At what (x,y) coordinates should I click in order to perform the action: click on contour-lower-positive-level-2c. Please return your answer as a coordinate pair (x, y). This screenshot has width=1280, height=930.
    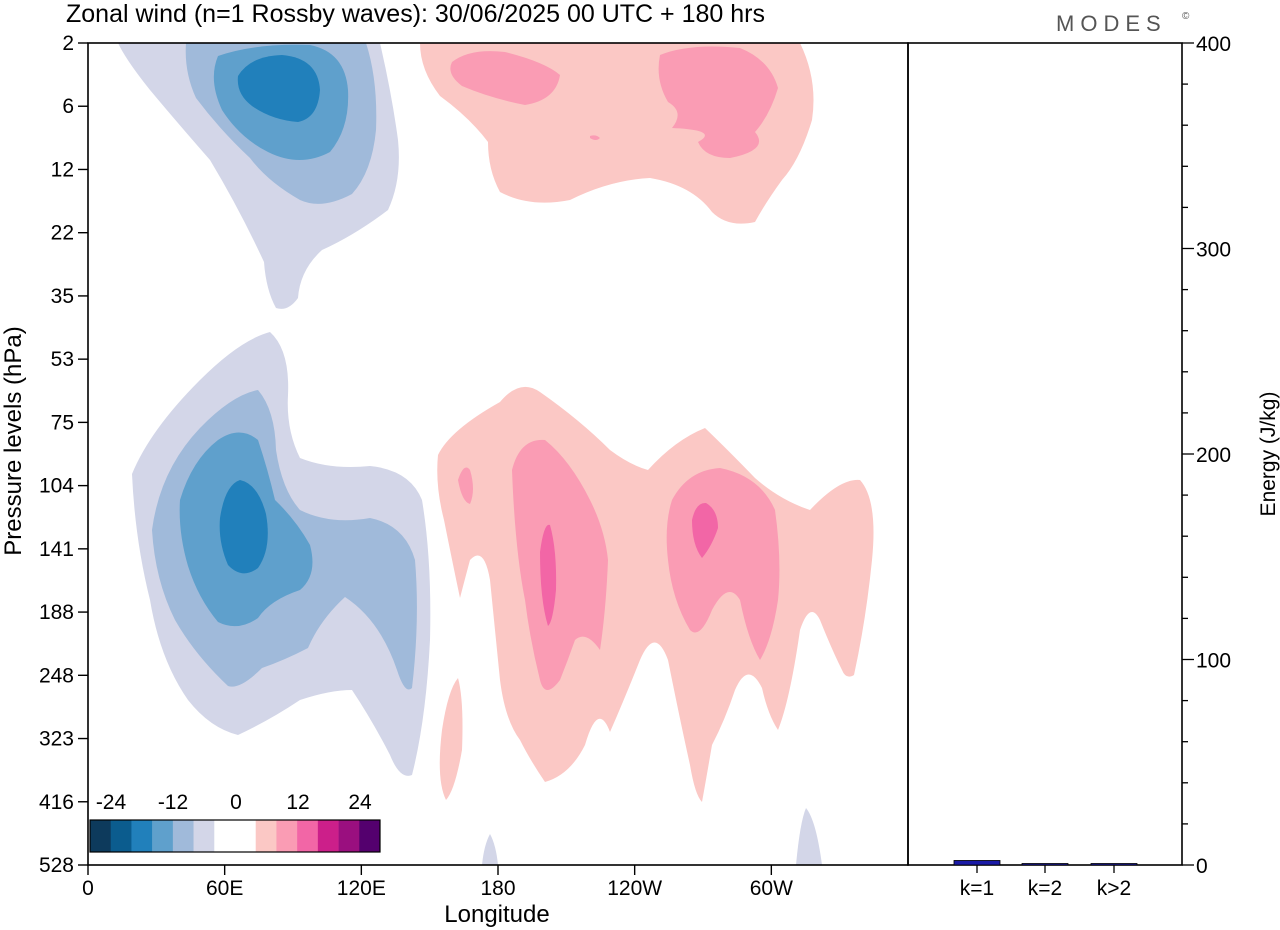
    Looking at the image, I should click on (465, 485).